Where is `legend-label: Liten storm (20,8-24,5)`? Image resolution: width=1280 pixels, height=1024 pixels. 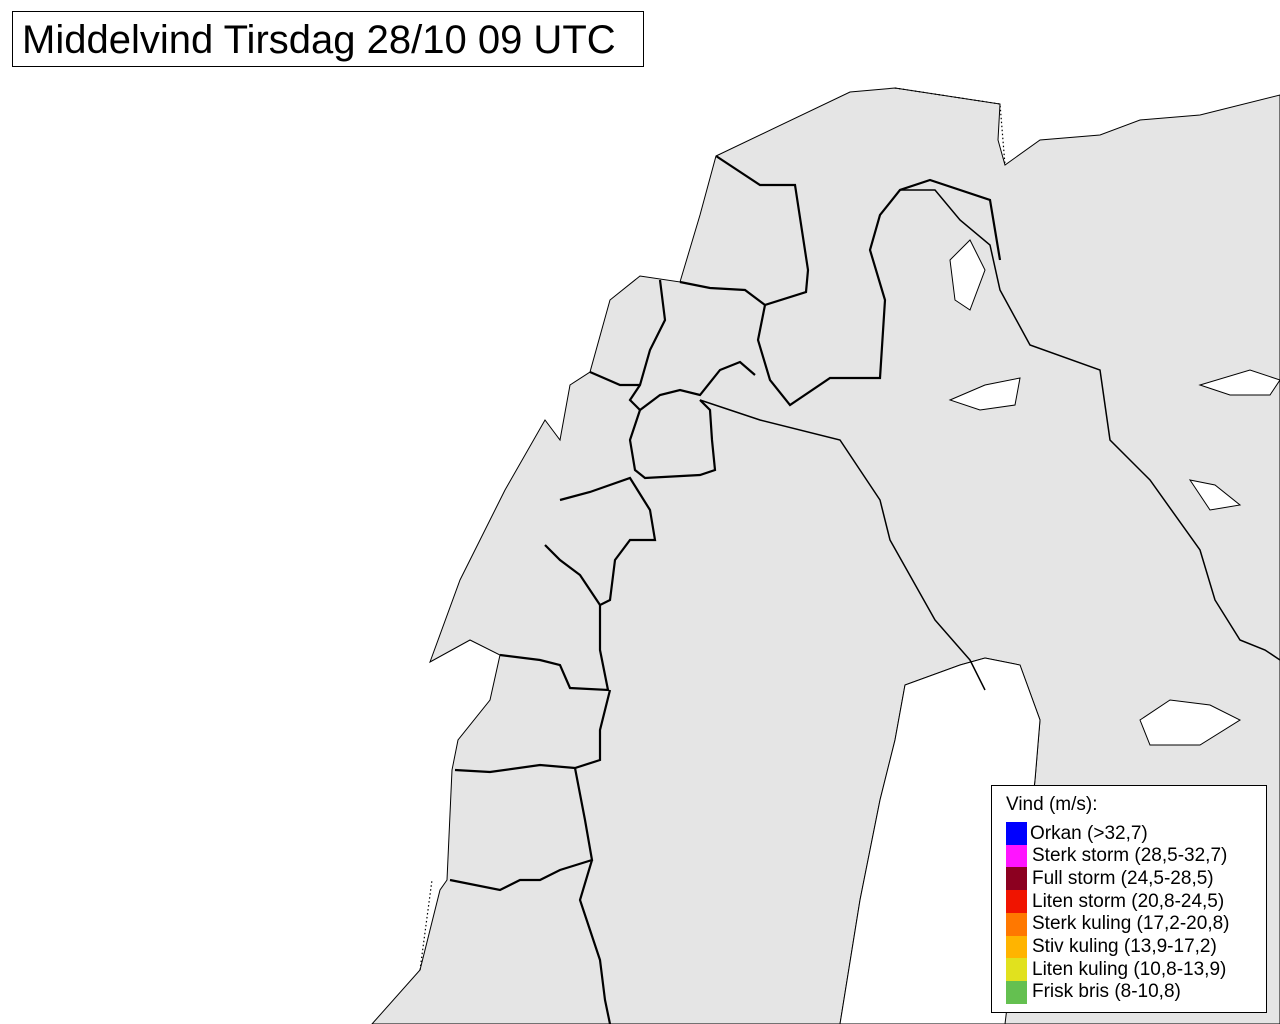
legend-label: Liten storm (20,8-24,5) is located at coordinates (1128, 901).